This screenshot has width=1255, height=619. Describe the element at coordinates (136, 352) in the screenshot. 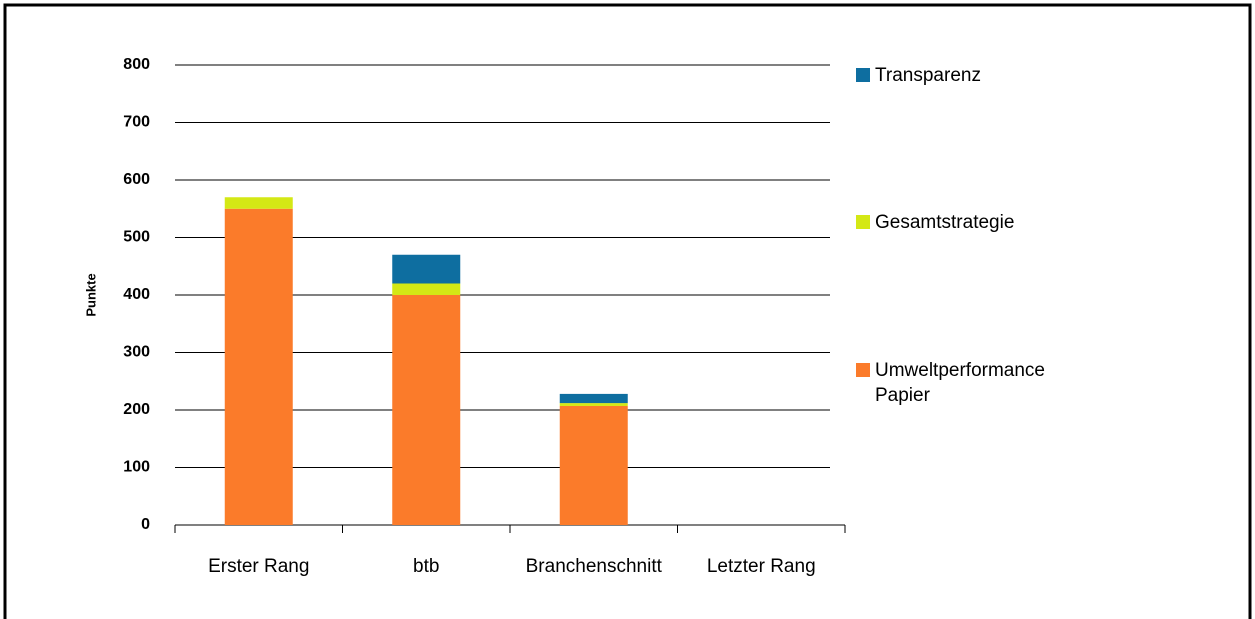

I see `y-tick-label: 300` at that location.